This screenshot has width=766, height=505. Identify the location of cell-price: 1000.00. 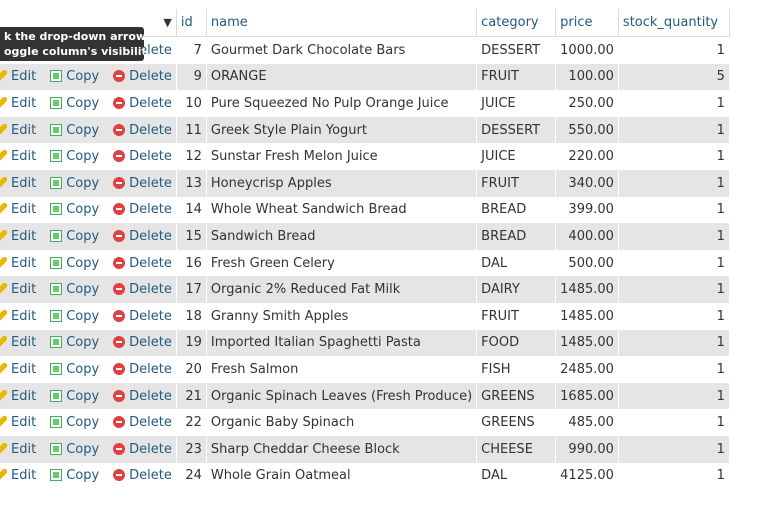
(587, 50).